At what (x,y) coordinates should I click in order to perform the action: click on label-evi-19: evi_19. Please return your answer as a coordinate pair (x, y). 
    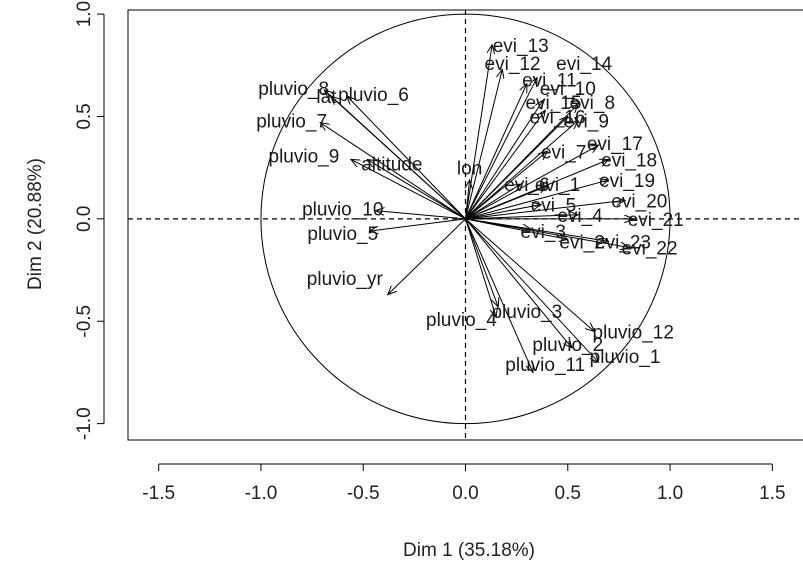
    Looking at the image, I should click on (627, 181).